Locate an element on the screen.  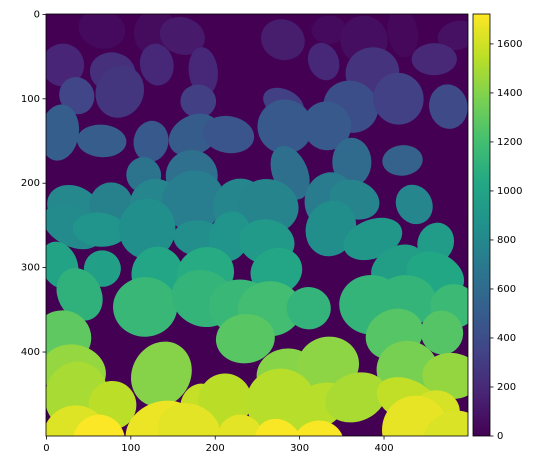
x-tick-label: 300 is located at coordinates (299, 448).